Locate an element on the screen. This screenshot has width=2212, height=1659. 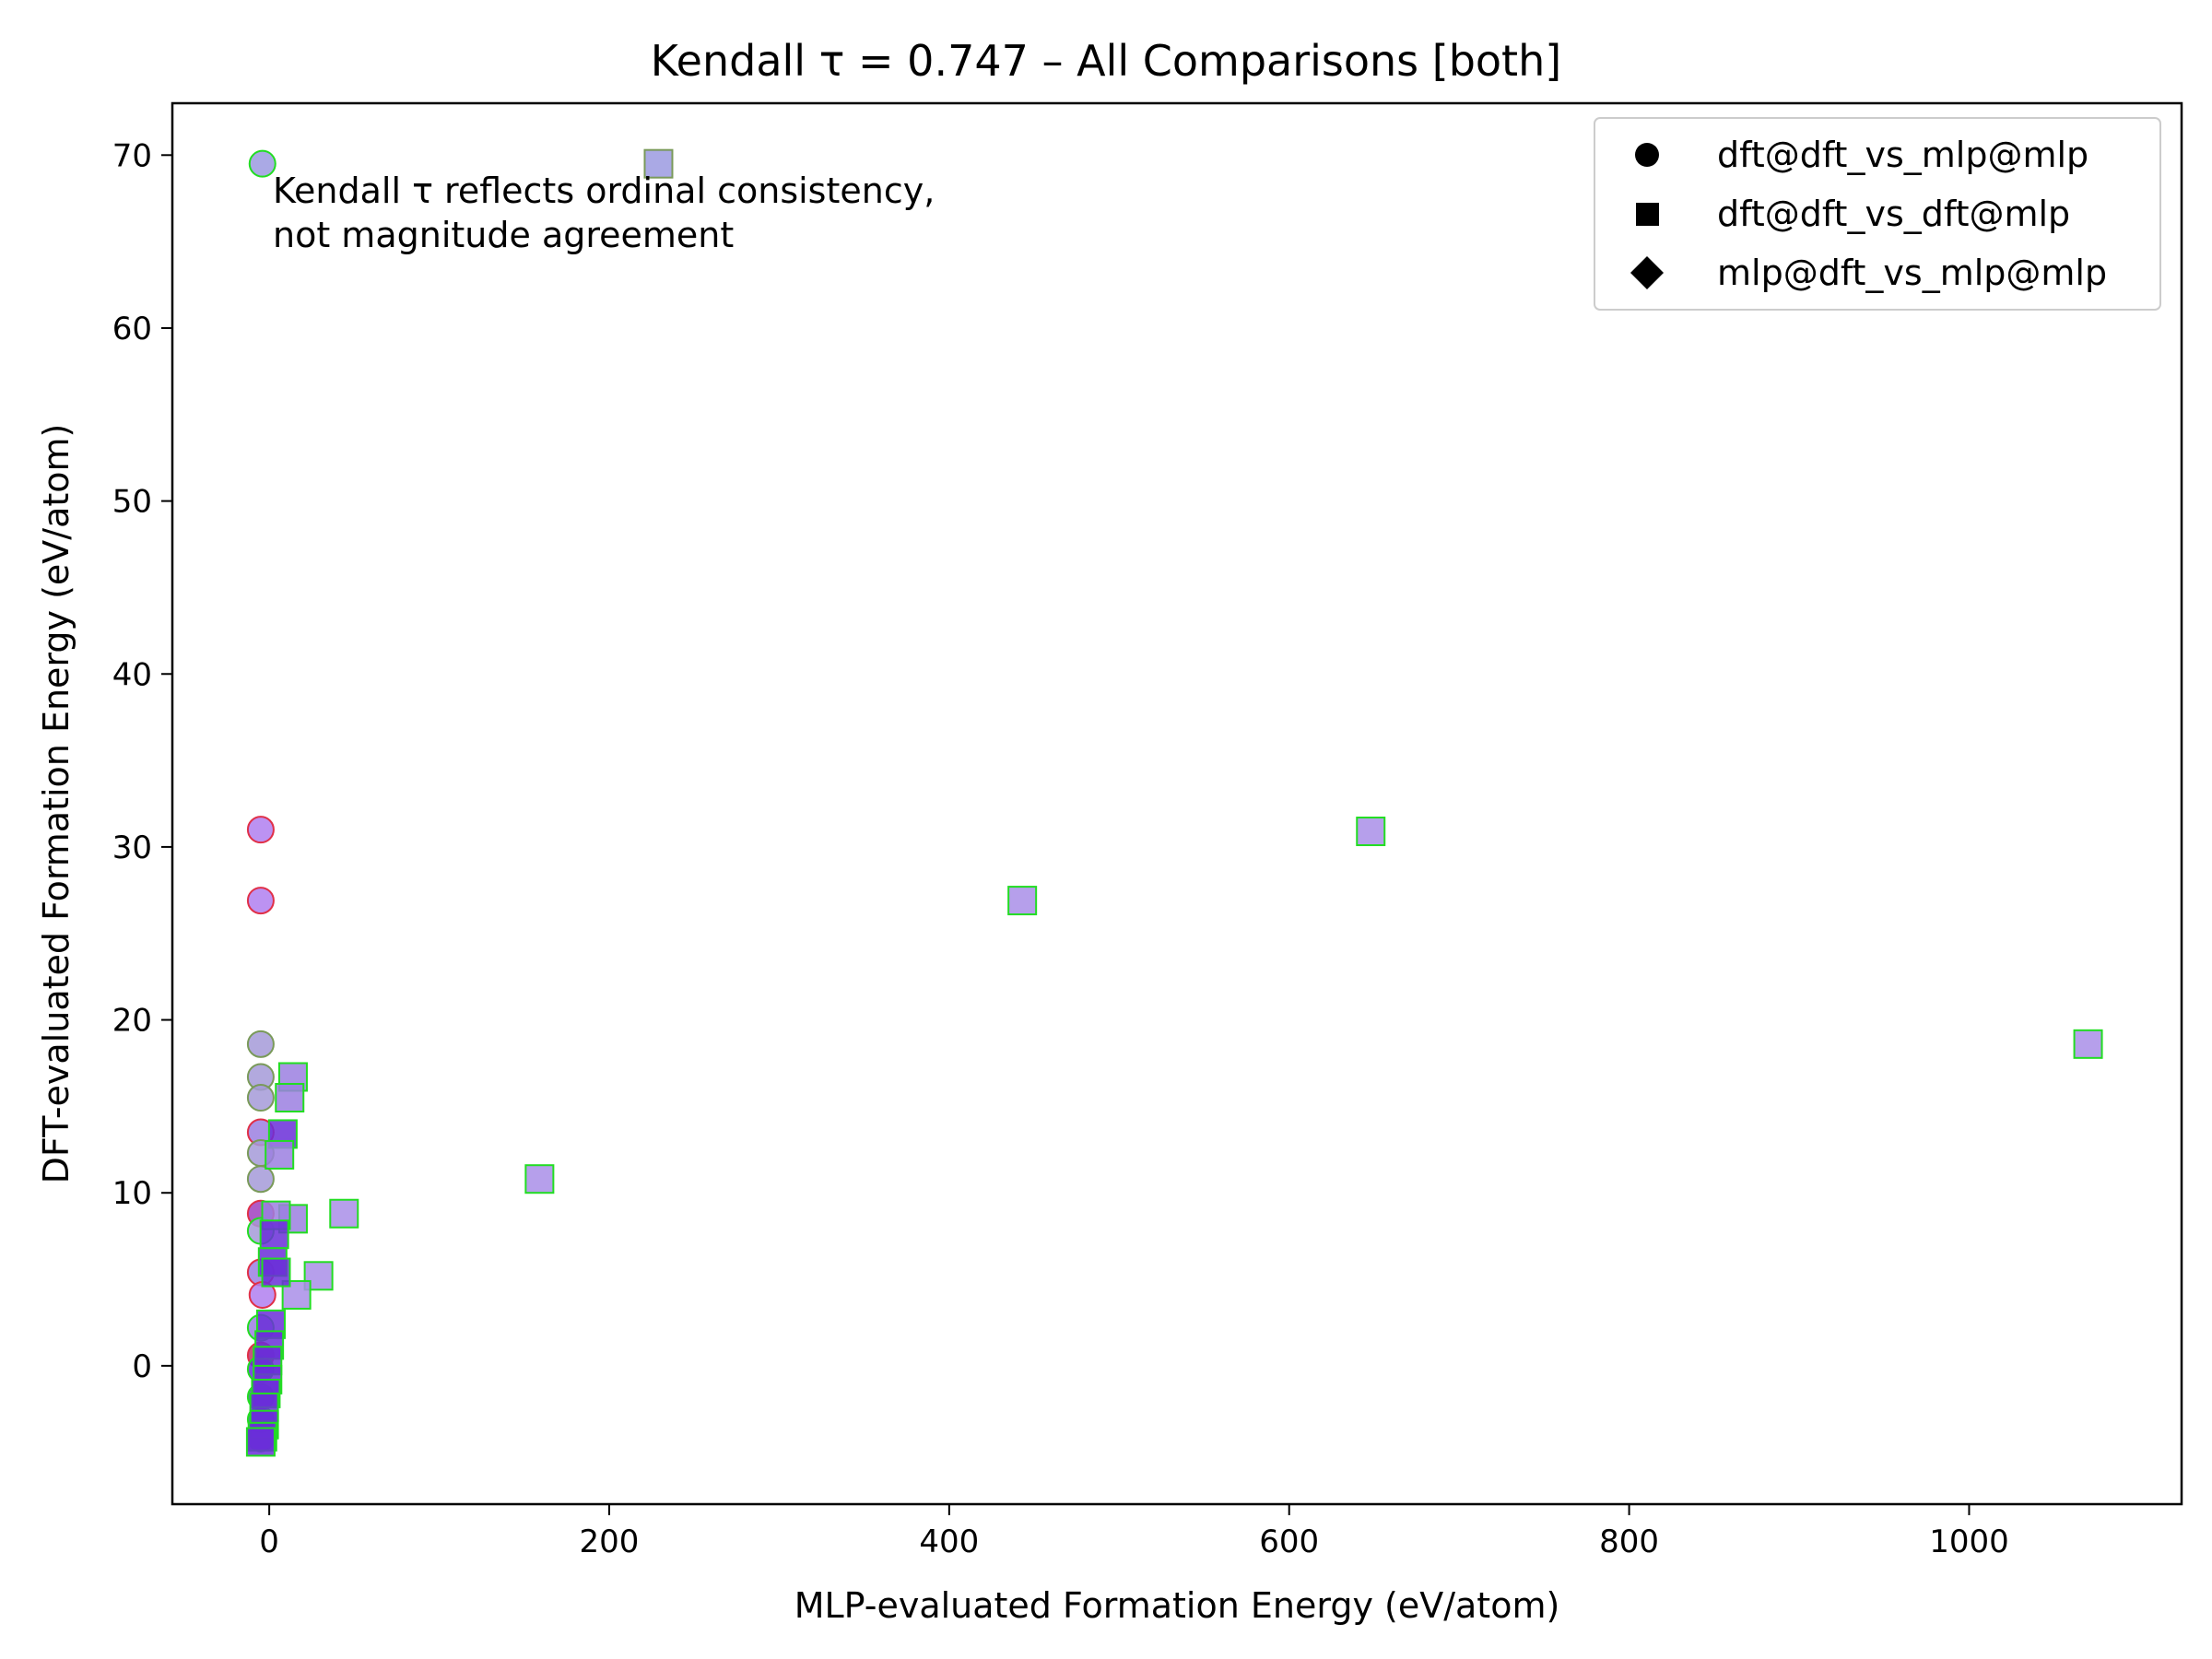
legend-label-1: dft@dft_vs_mlp@mlp is located at coordinates (1902, 155).